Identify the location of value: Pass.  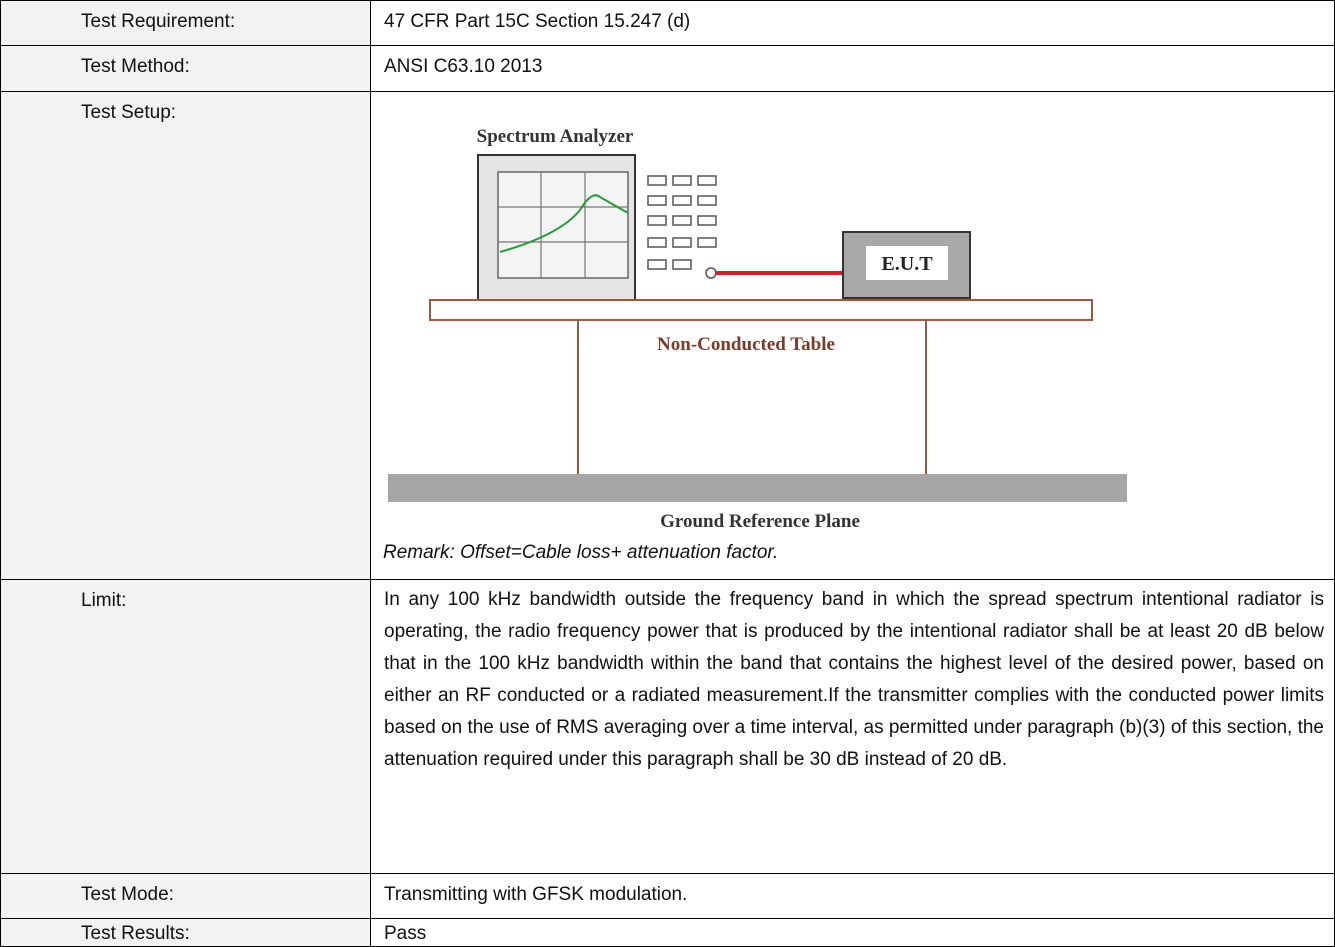
(852, 932).